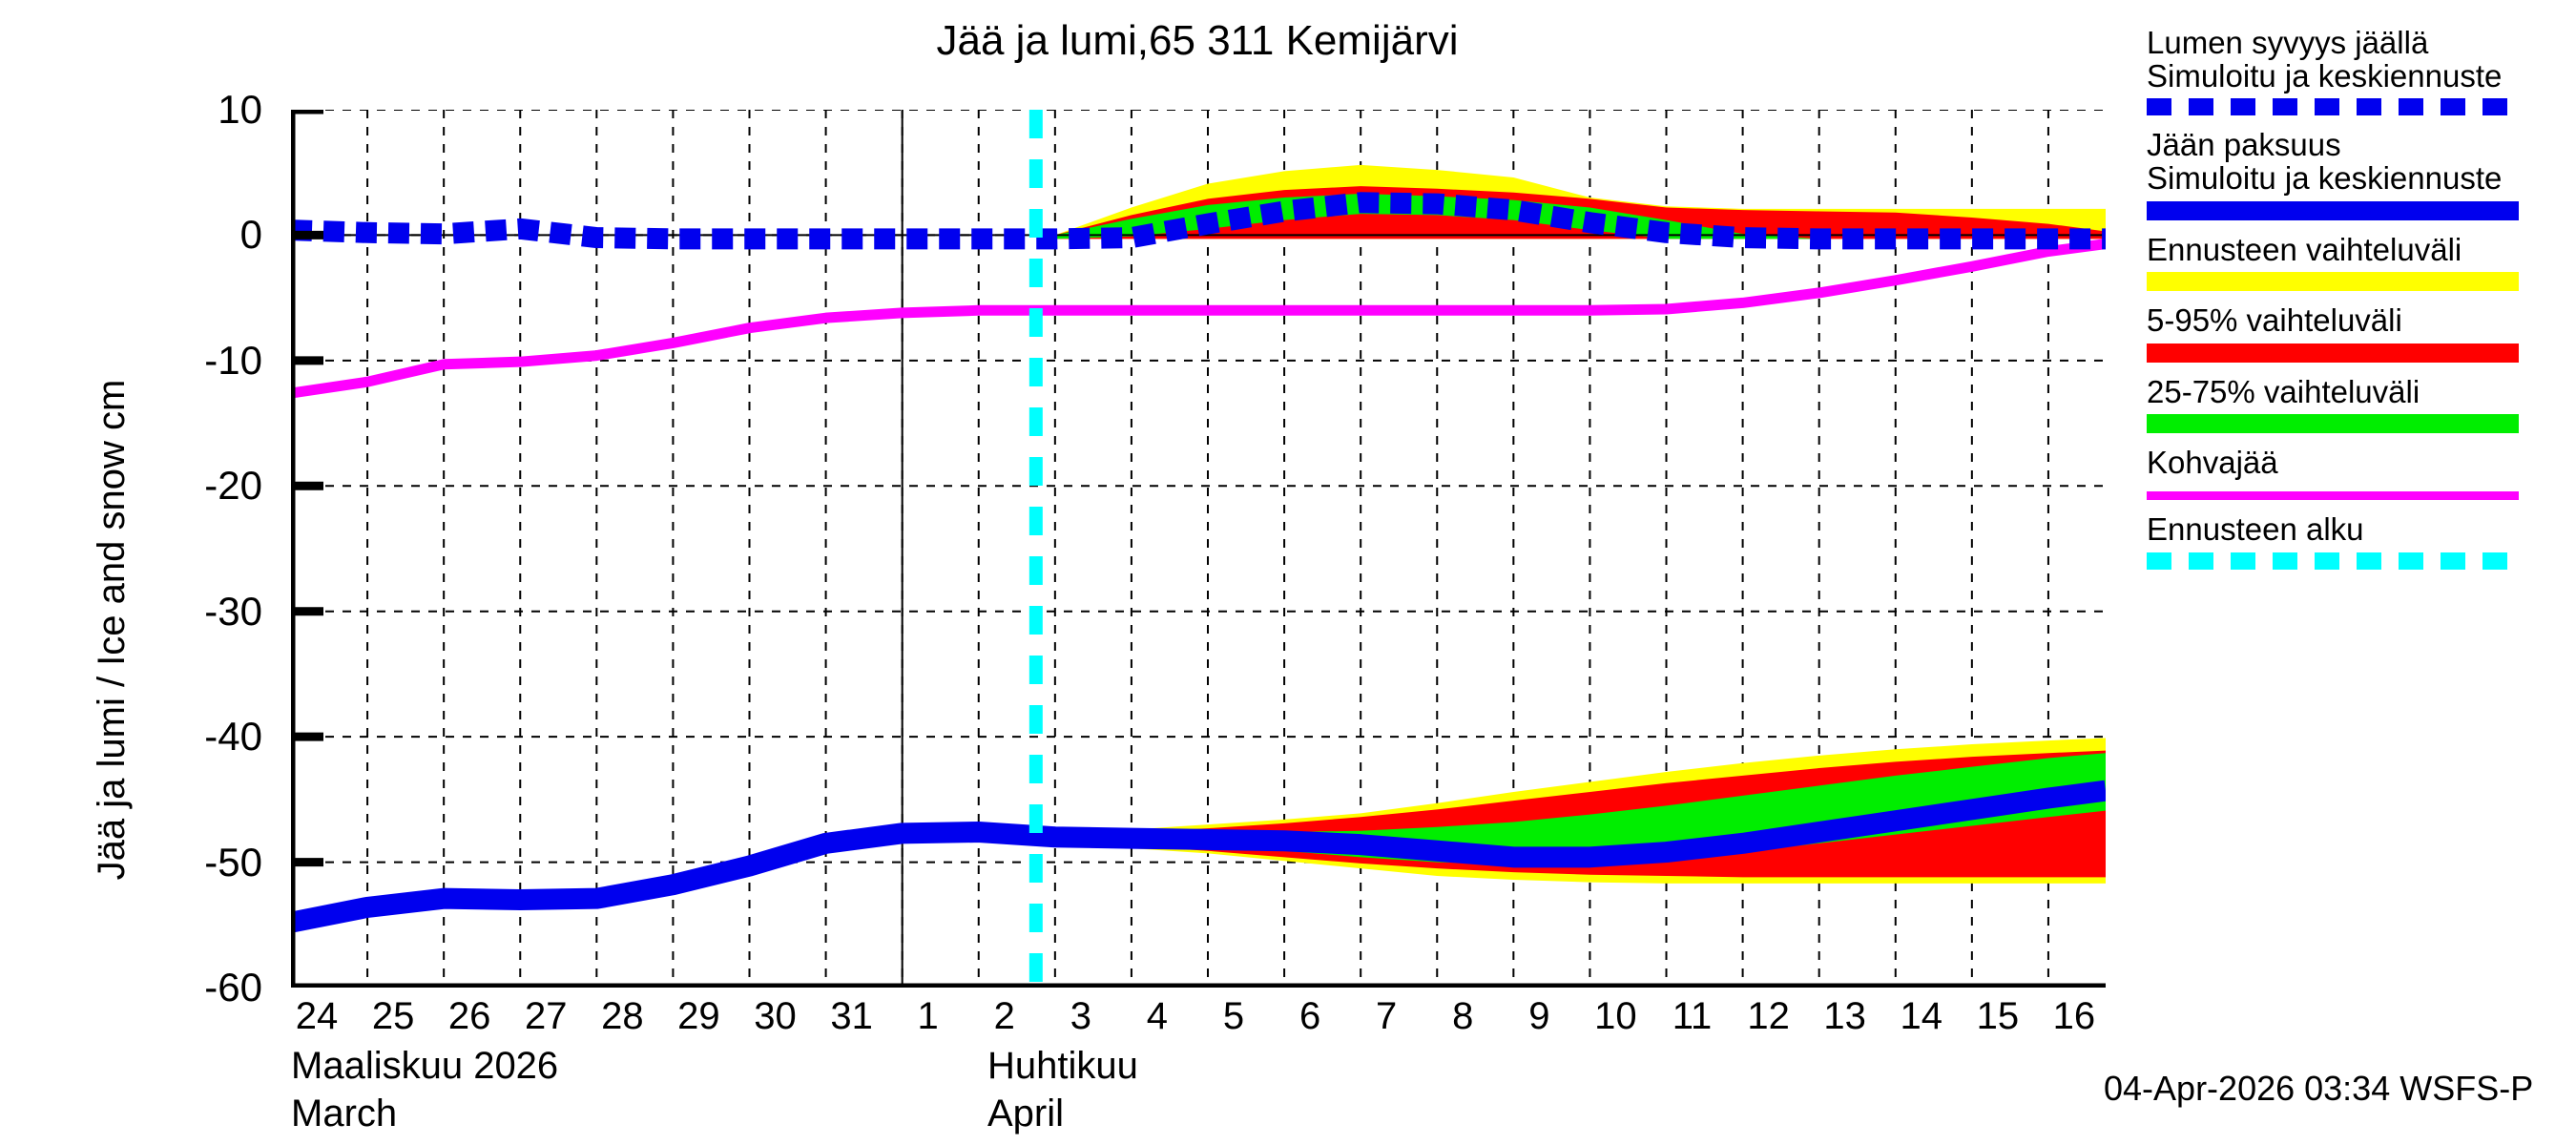  Describe the element at coordinates (1157, 1016) in the screenshot. I see `x-tick-label: 4` at that location.